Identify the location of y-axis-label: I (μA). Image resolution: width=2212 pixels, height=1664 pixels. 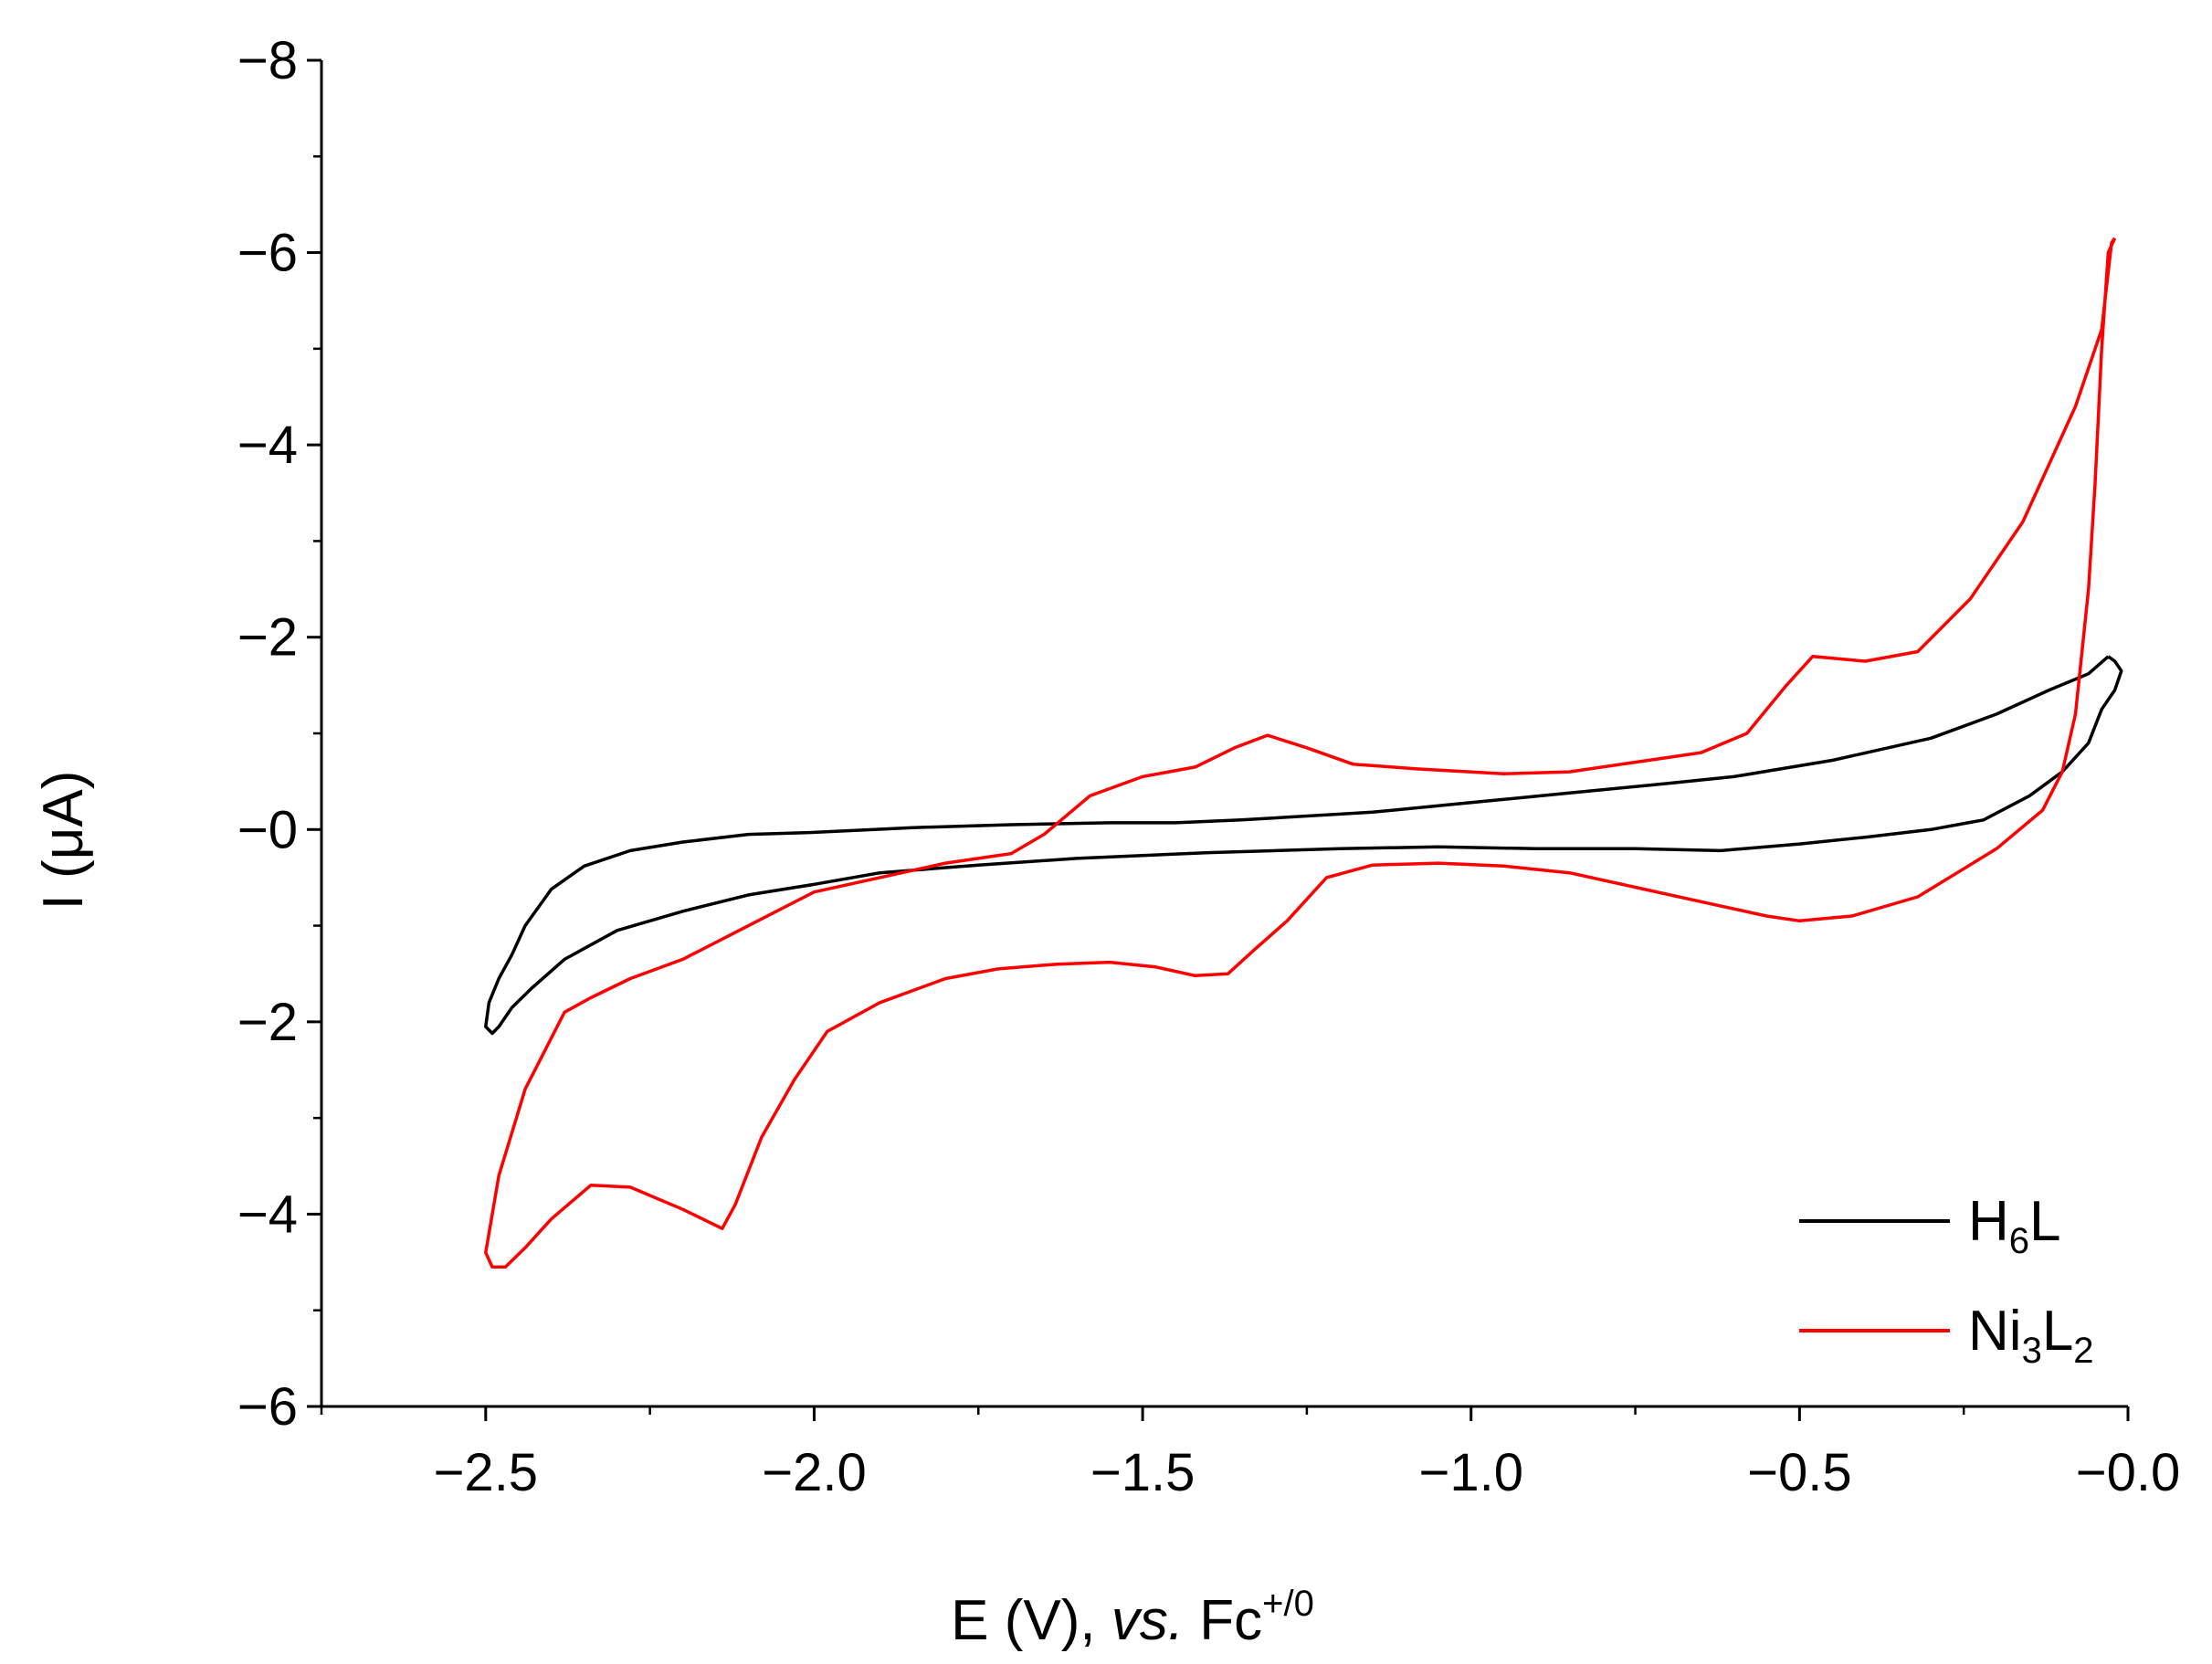
(64, 841).